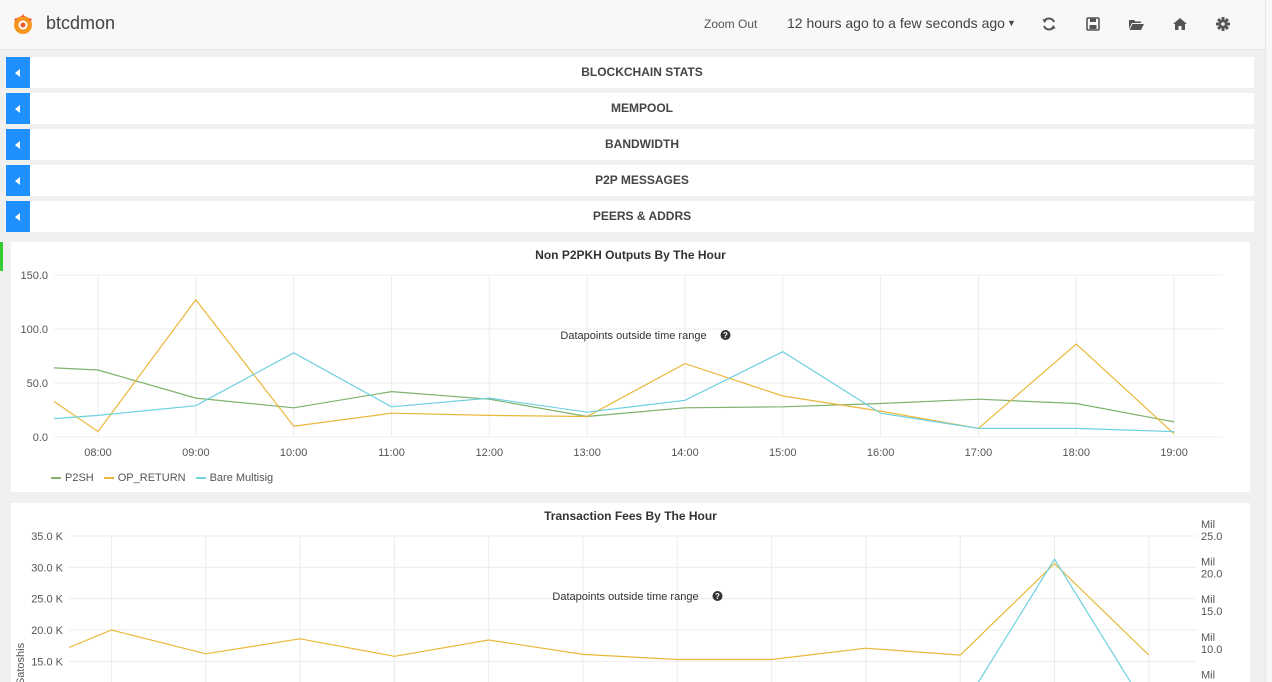 Image resolution: width=1272 pixels, height=682 pixels. I want to click on x-tick-label: 13:00, so click(587, 453).